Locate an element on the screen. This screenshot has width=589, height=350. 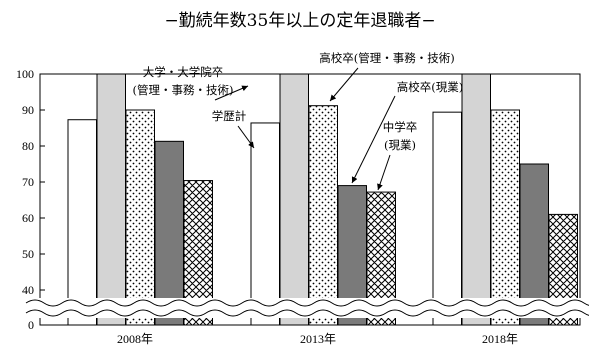
annotation-koukou-kanri: 高校卒(管理・事務・技術) is located at coordinates (386, 58).